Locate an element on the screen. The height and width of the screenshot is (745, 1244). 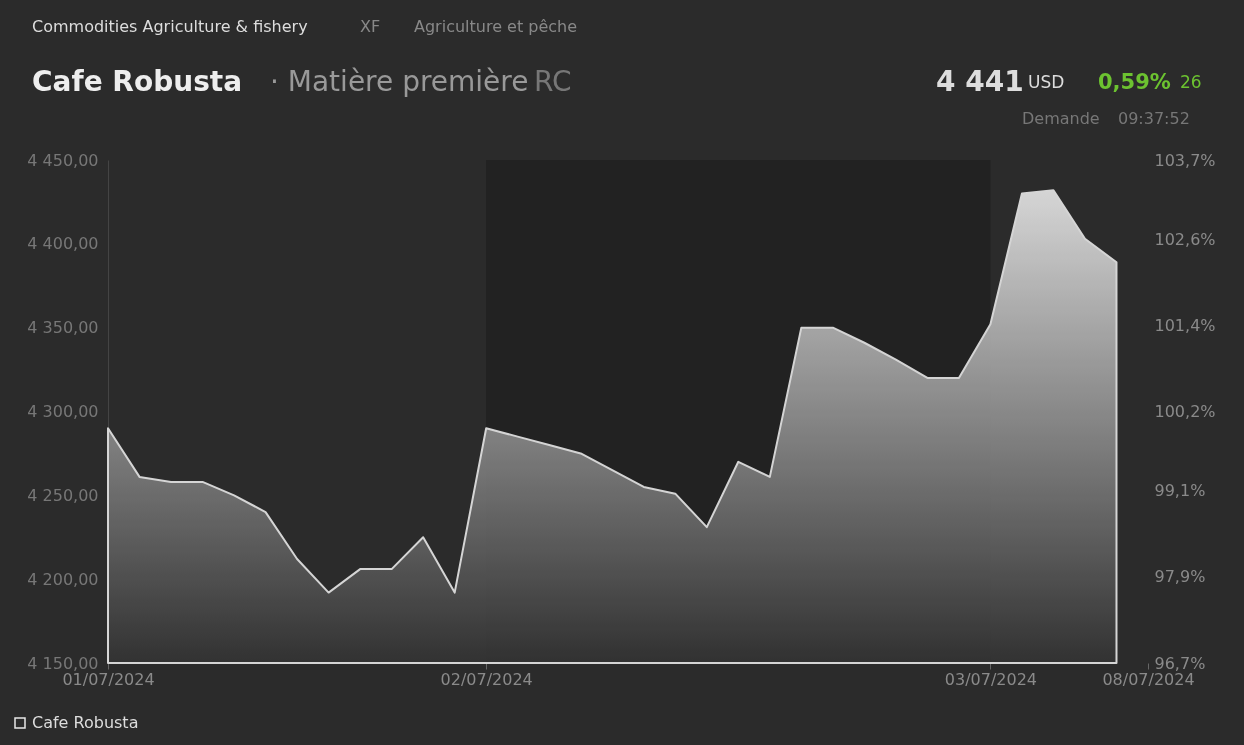
y2-tick-label: 100,2% is located at coordinates (1185, 411).